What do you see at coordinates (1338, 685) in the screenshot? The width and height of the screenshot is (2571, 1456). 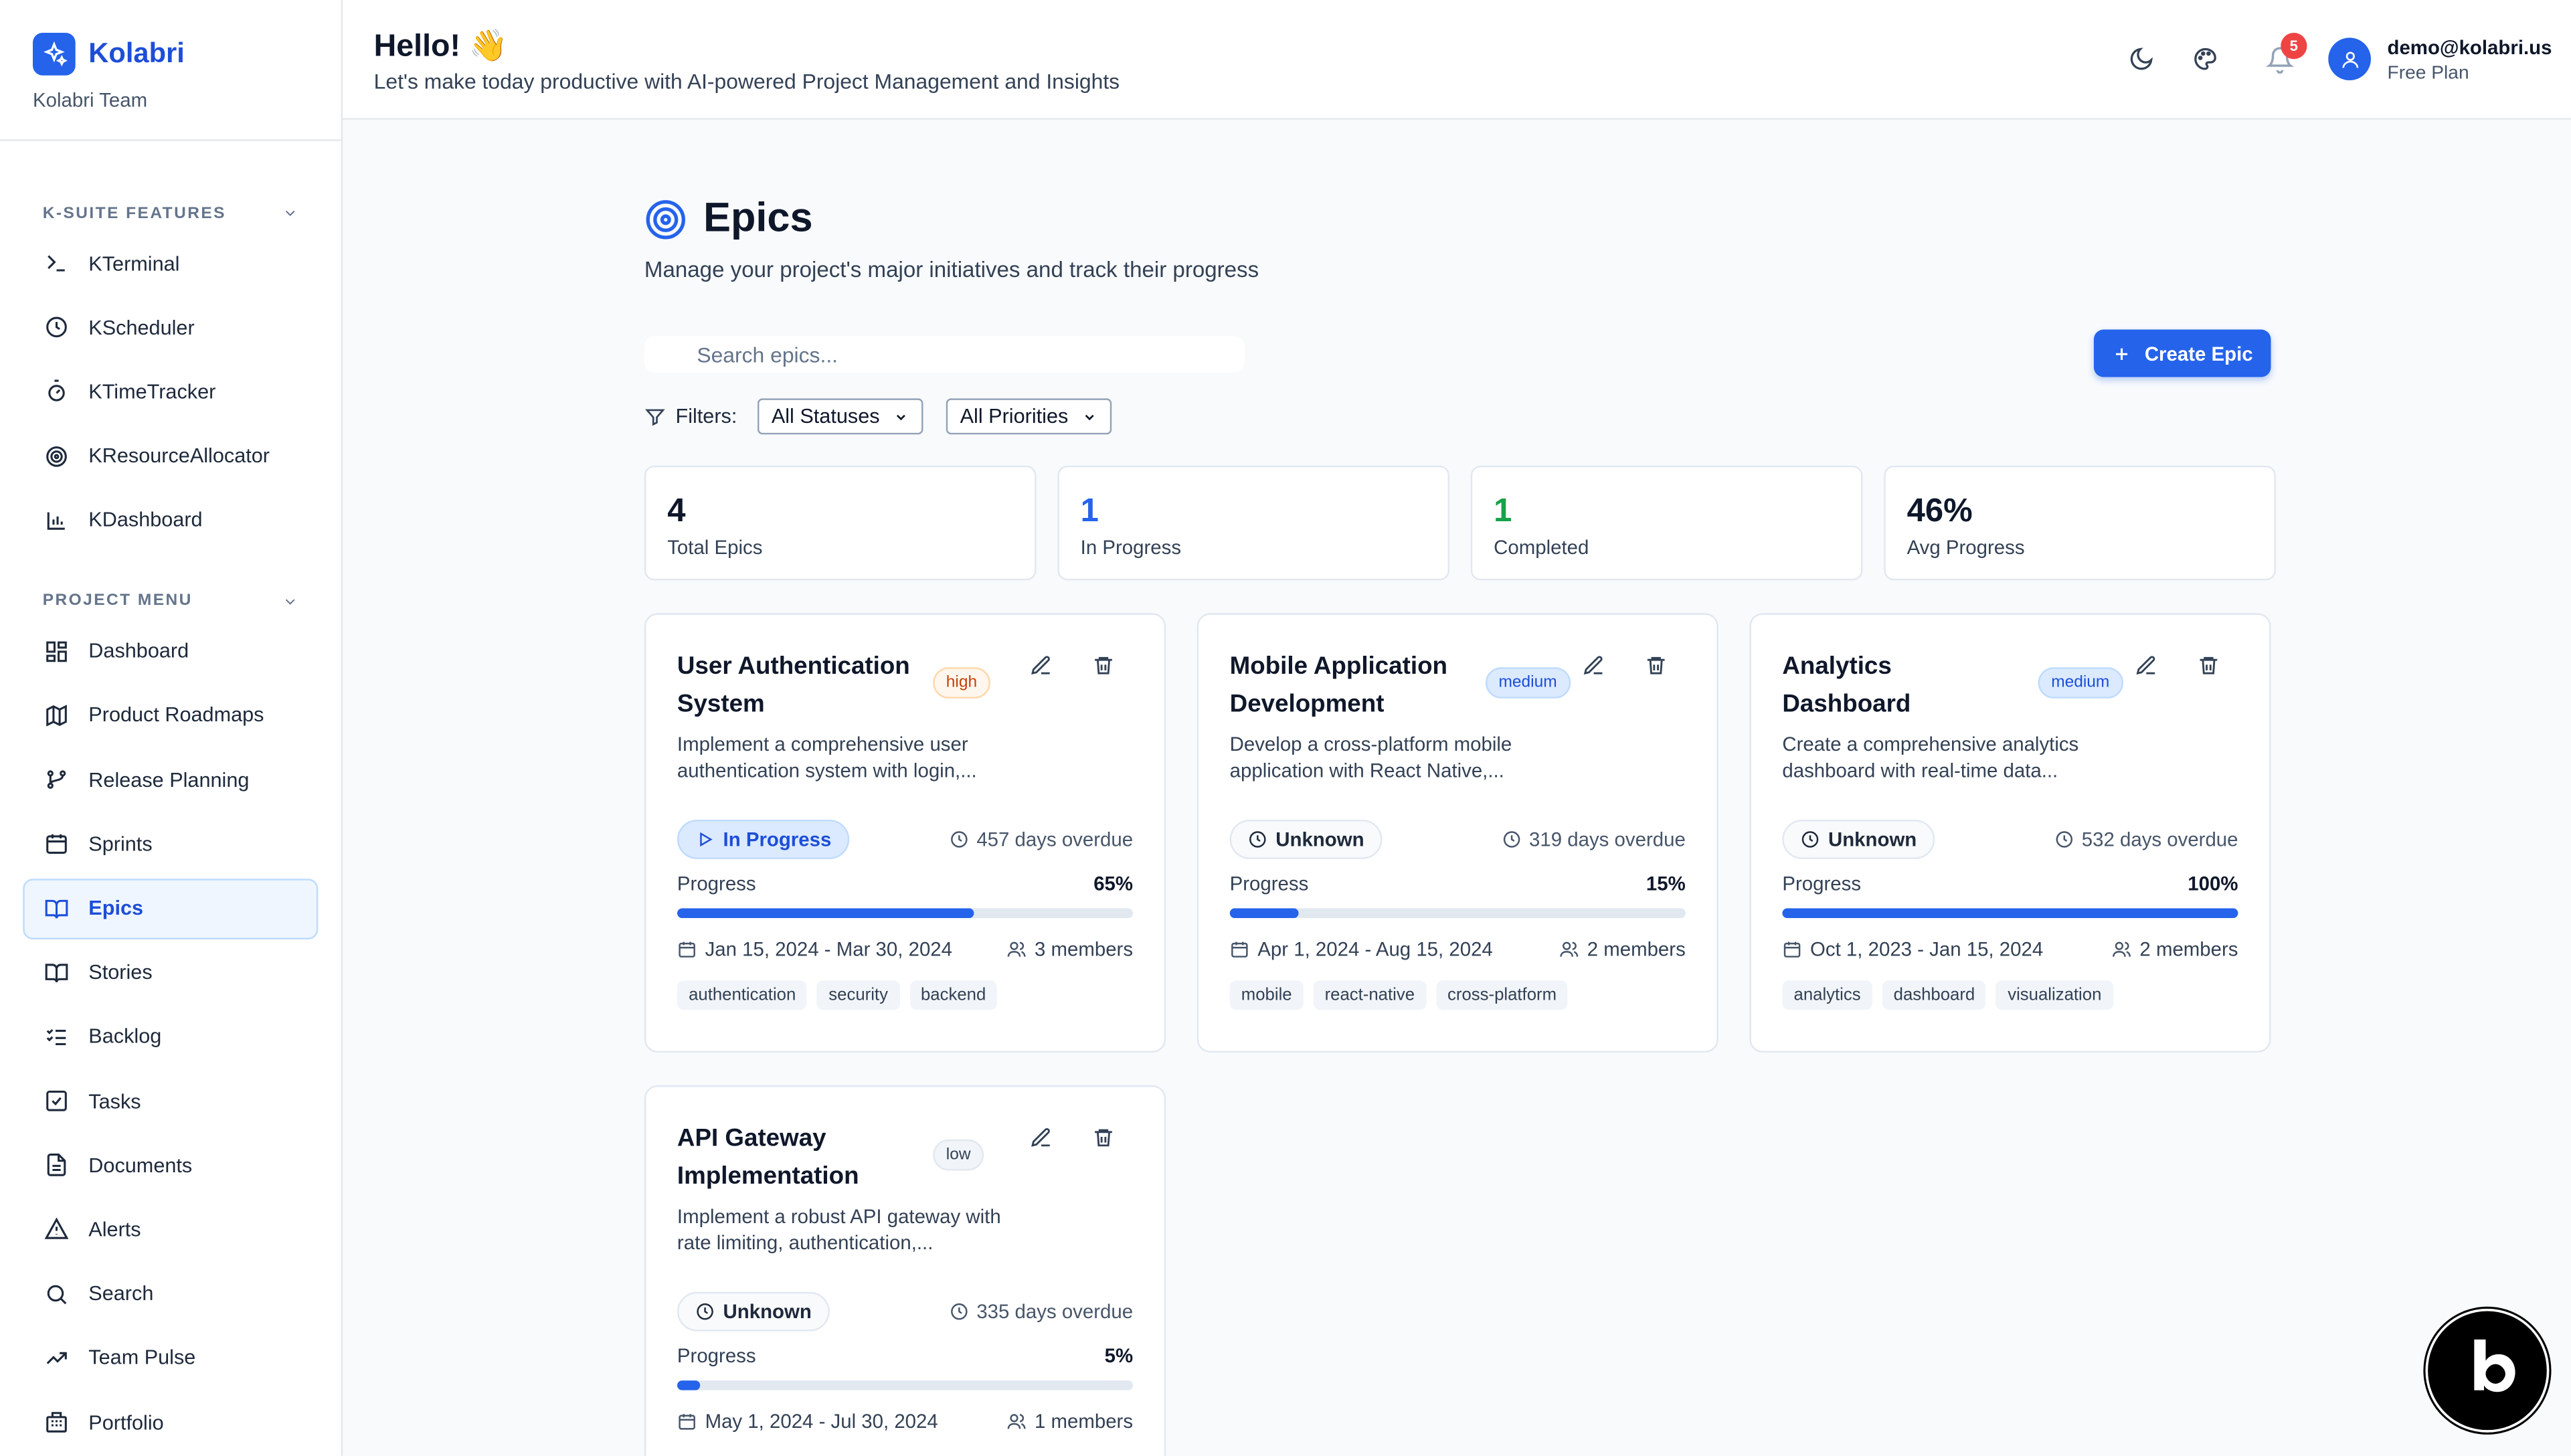 I see `epic-title: Mobile Application Development` at bounding box center [1338, 685].